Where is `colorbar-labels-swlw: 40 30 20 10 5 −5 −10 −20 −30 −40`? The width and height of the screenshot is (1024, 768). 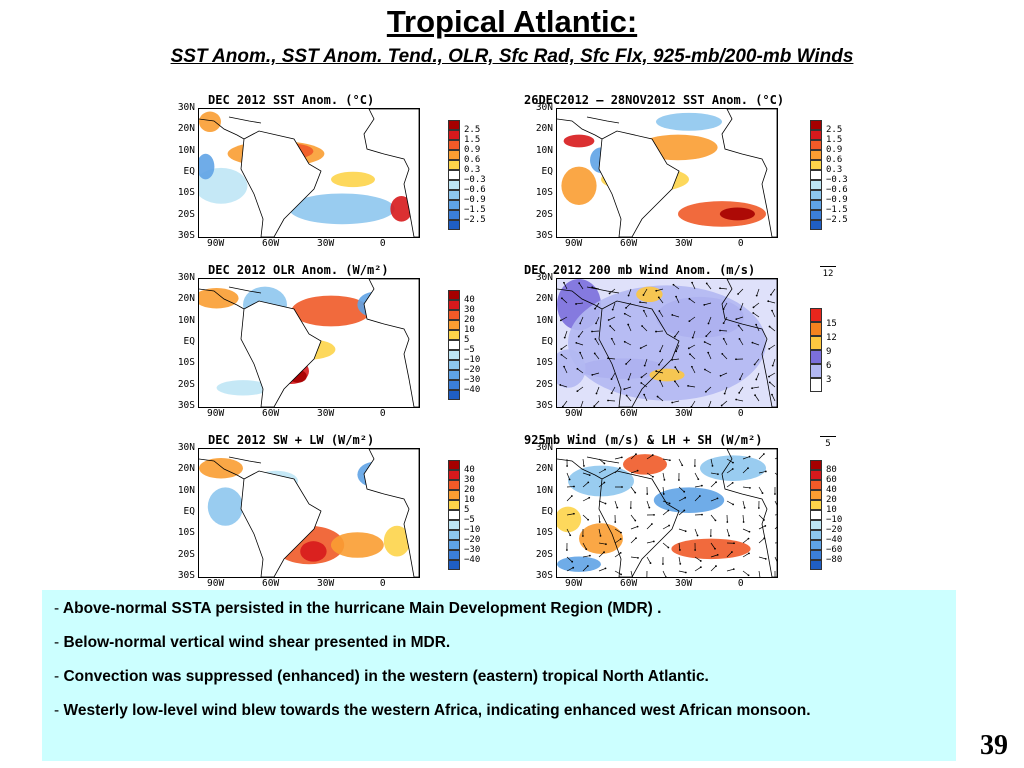
colorbar-labels-swlw: 40 30 20 10 5 −5 −10 −20 −30 −40 is located at coordinates (472, 515).